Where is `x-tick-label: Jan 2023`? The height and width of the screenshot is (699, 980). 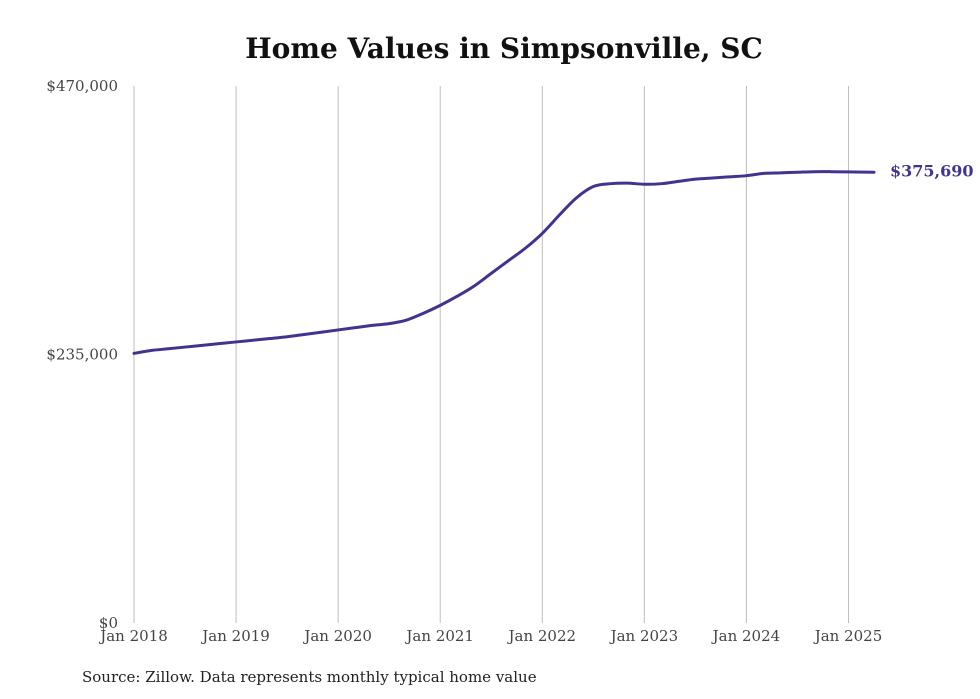
x-tick-label: Jan 2023 is located at coordinates (644, 636).